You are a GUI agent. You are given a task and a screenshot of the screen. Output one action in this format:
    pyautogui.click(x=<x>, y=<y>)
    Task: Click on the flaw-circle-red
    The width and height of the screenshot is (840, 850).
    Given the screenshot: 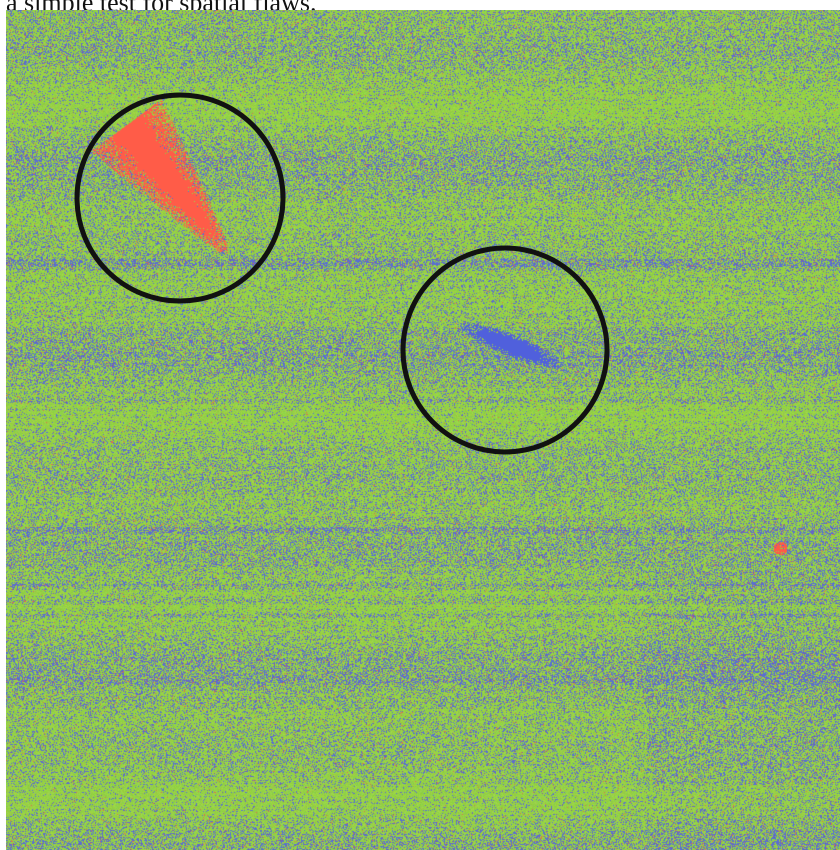 What is the action you would take?
    pyautogui.click(x=180, y=198)
    